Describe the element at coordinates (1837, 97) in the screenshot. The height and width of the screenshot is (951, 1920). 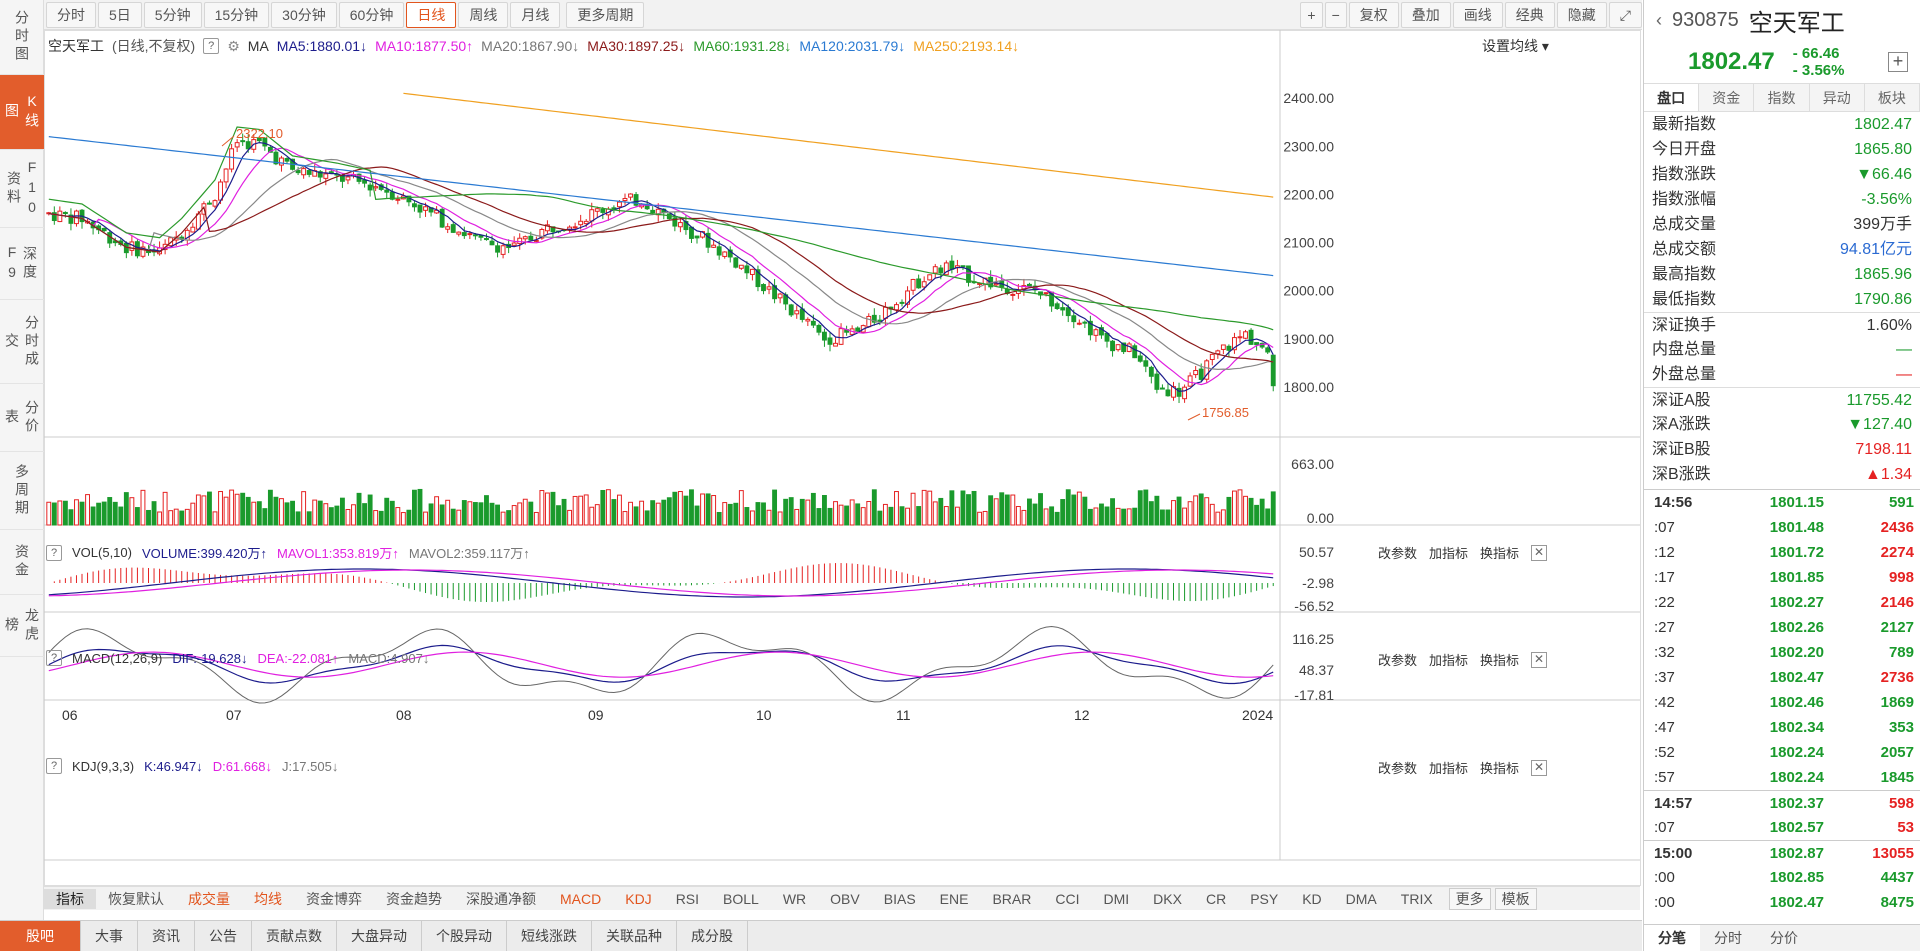
I see `quote-tab-3: 异动` at that location.